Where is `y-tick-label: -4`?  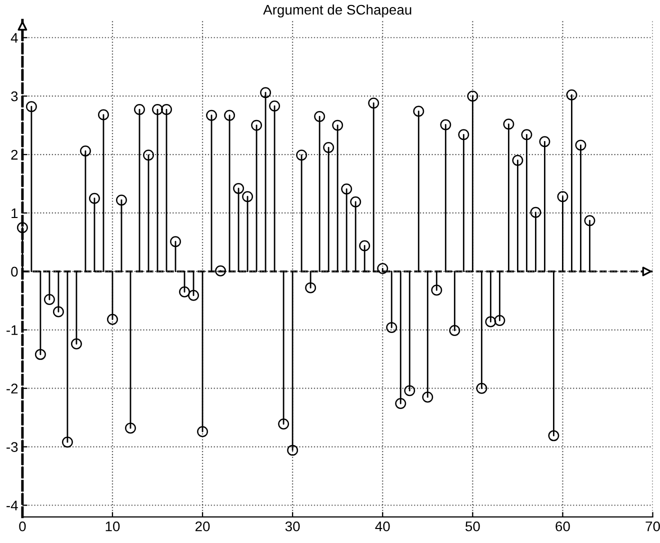
y-tick-label: -4 is located at coordinates (12, 505).